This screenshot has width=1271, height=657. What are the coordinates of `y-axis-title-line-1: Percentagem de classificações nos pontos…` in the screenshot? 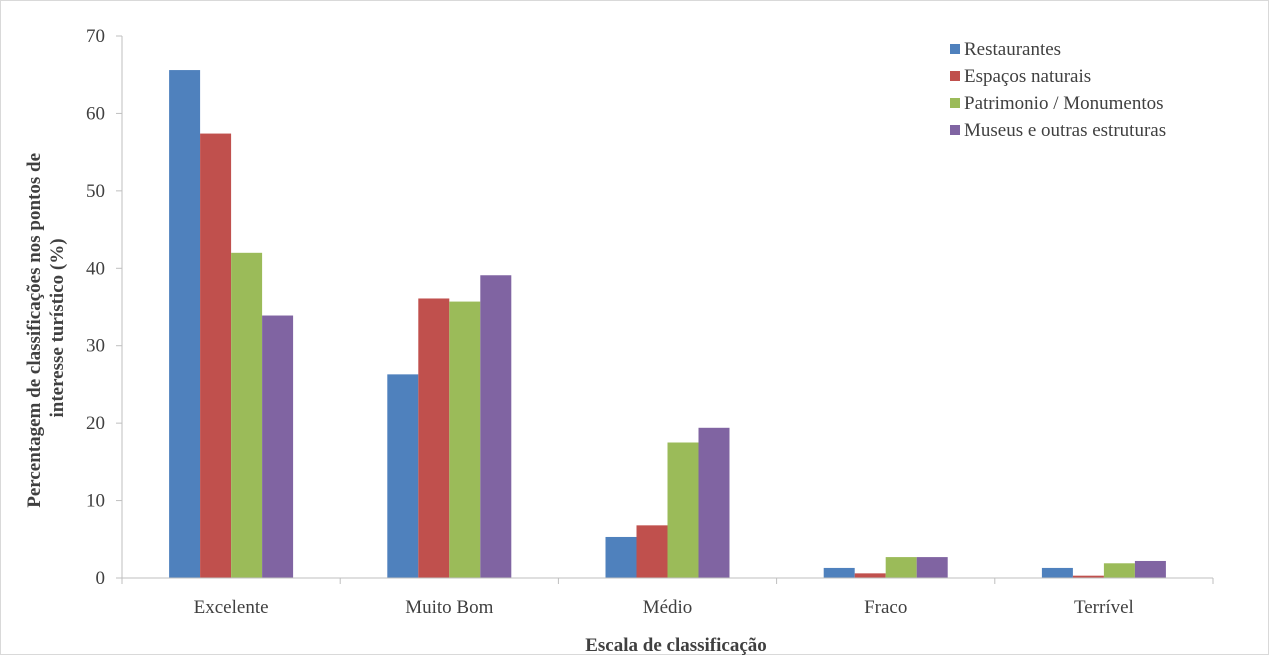 It's located at (34, 330).